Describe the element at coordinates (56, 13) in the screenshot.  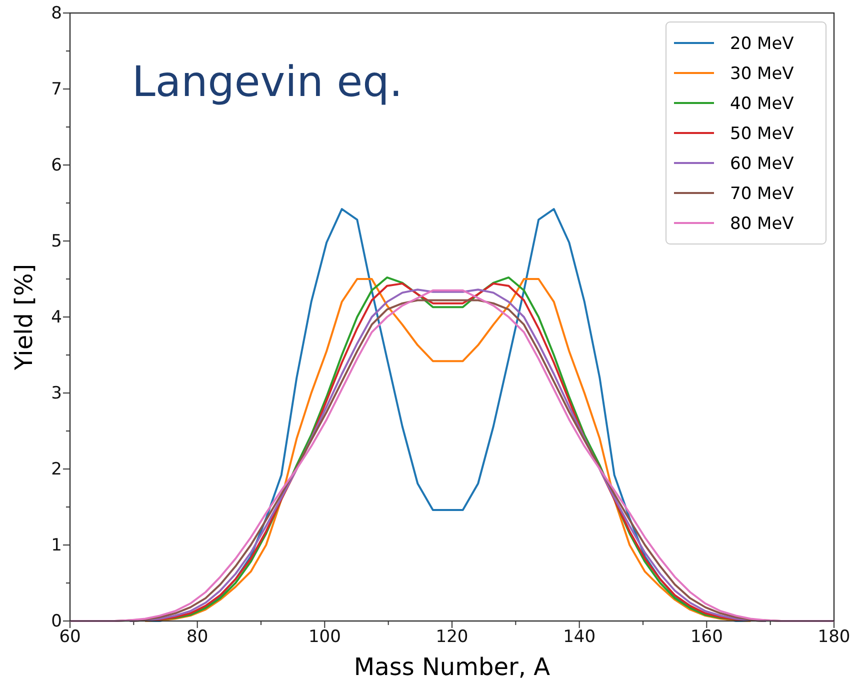
I see `y-tick-label: 8` at that location.